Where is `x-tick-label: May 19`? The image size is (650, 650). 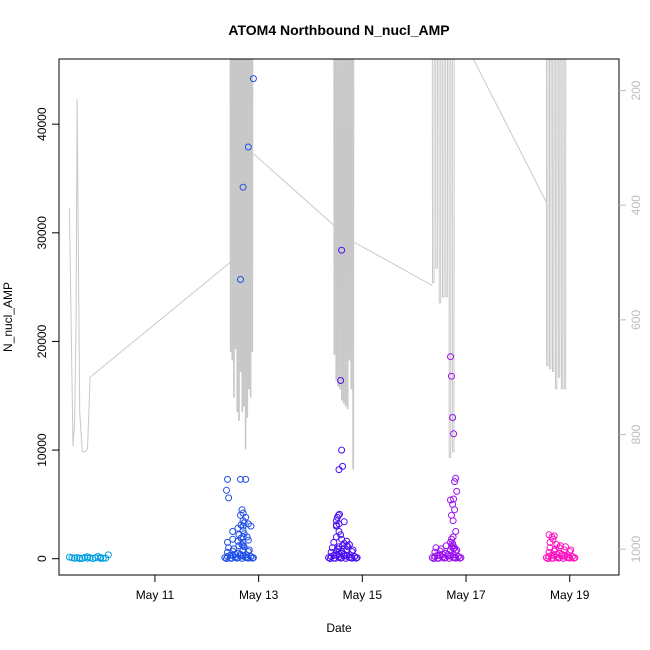
x-tick-label: May 19 is located at coordinates (570, 595).